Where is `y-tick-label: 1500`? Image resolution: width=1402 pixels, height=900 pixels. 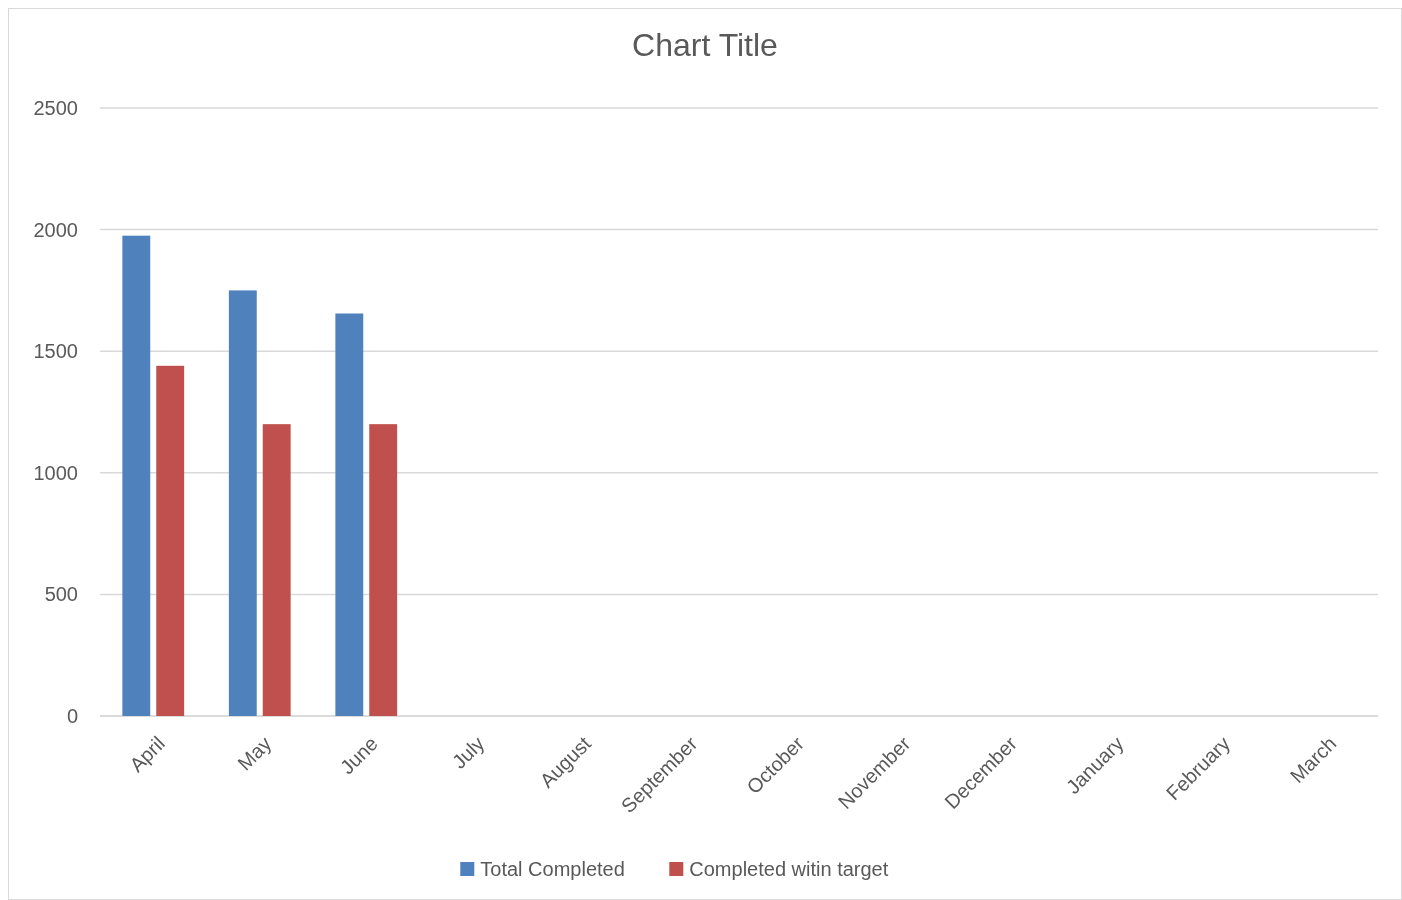 y-tick-label: 1500 is located at coordinates (55, 351).